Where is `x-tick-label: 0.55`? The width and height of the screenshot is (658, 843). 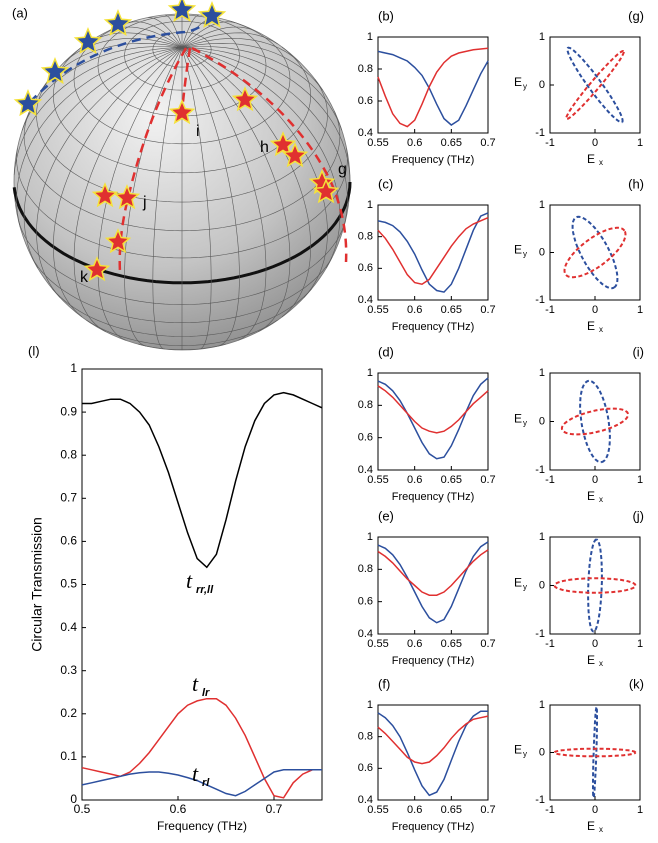 x-tick-label: 0.55 is located at coordinates (377, 810).